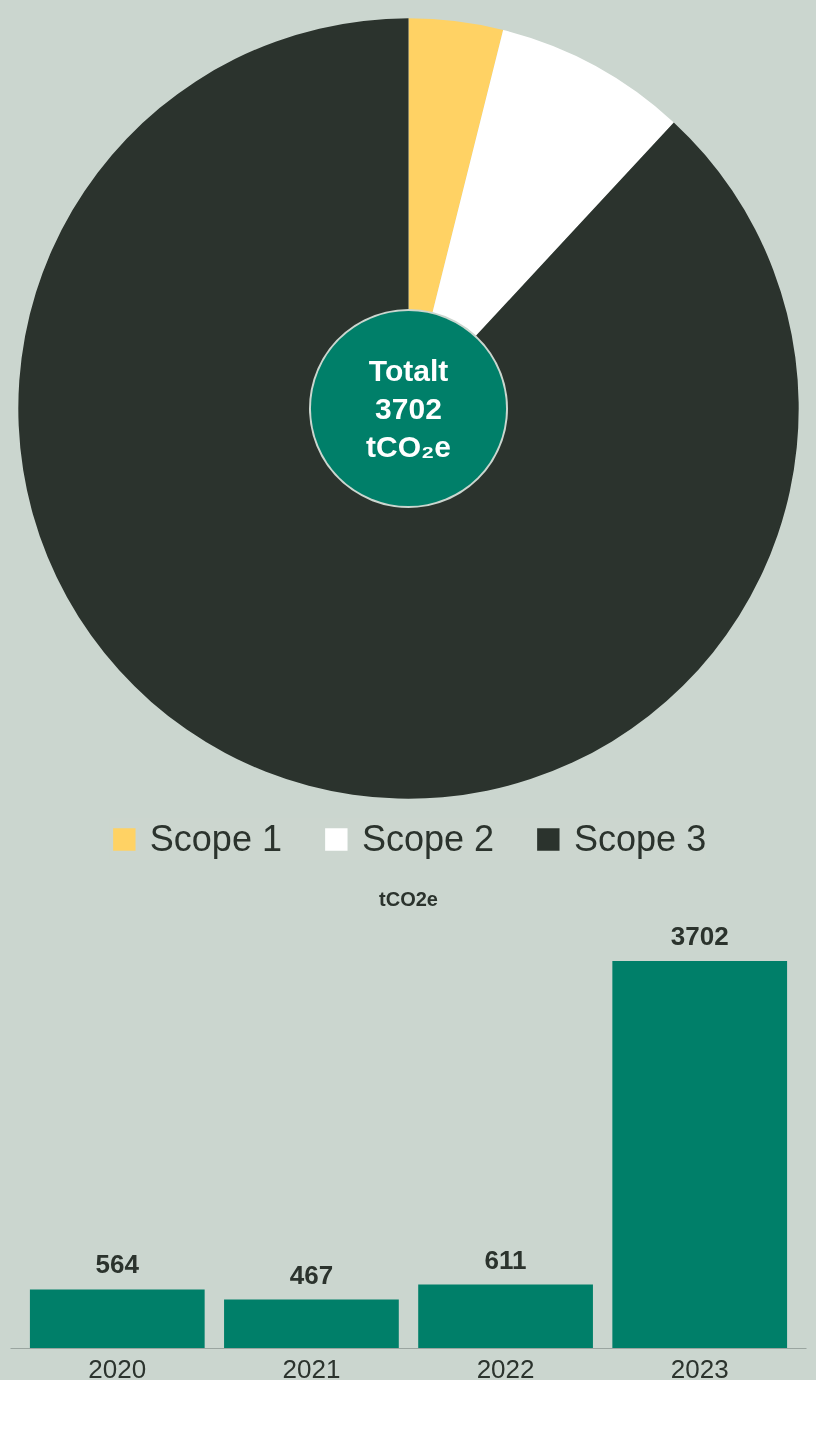  Describe the element at coordinates (699, 936) in the screenshot. I see `data-label: 3702` at that location.